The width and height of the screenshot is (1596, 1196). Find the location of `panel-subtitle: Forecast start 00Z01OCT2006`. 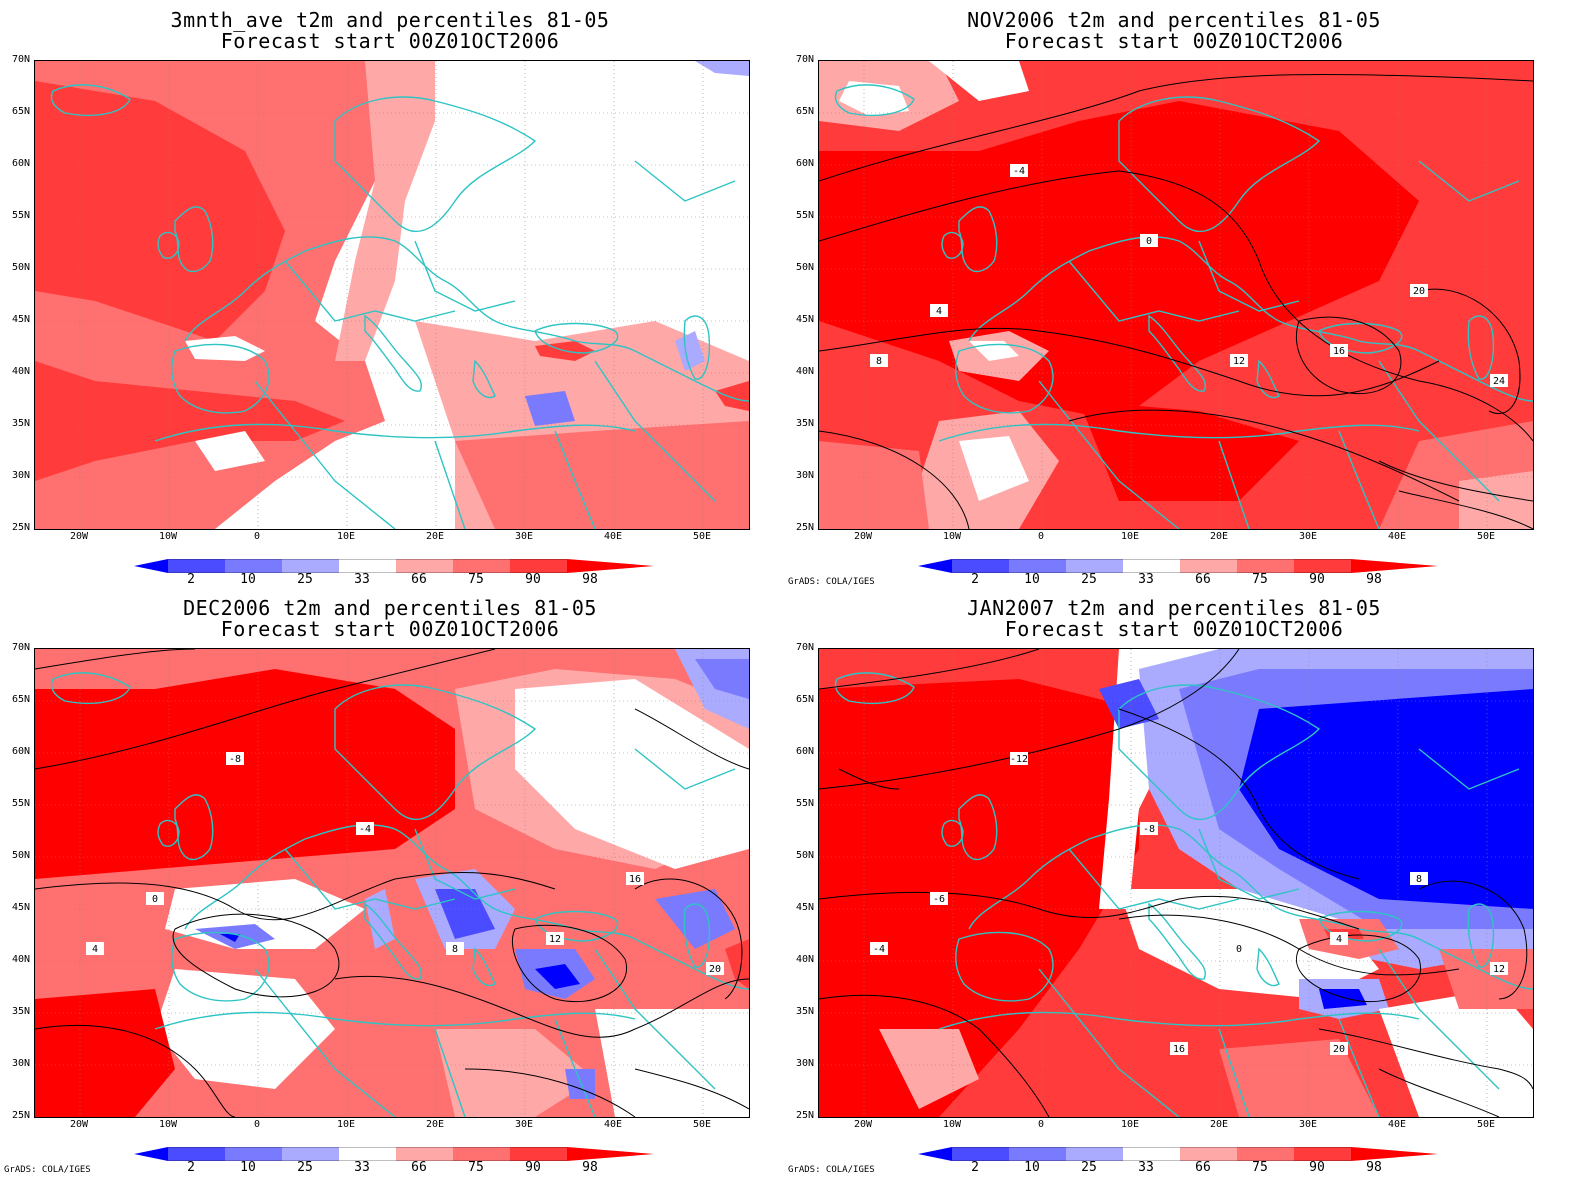

panel-subtitle: Forecast start 00Z01OCT2006 is located at coordinates (390, 629).